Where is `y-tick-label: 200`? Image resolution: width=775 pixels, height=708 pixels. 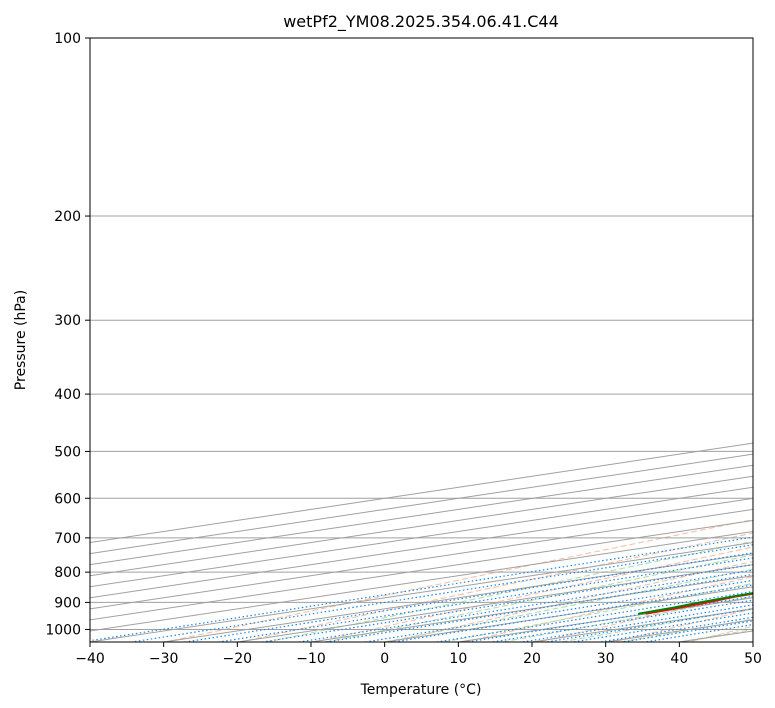
y-tick-label: 200 is located at coordinates (67, 217).